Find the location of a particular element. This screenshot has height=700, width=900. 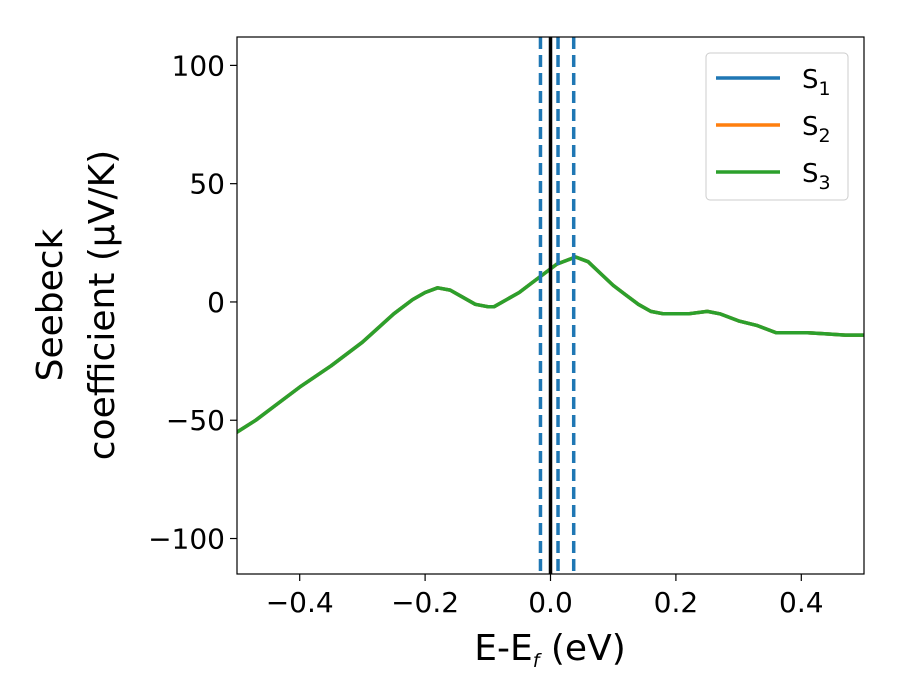

legend-label: S2 is located at coordinates (816, 129).